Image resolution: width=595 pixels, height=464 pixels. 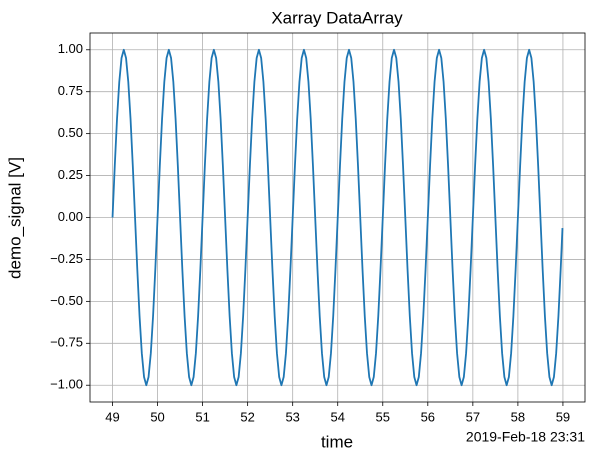 What do you see at coordinates (337, 17) in the screenshot?
I see `chart-title: Xarray DataArray` at bounding box center [337, 17].